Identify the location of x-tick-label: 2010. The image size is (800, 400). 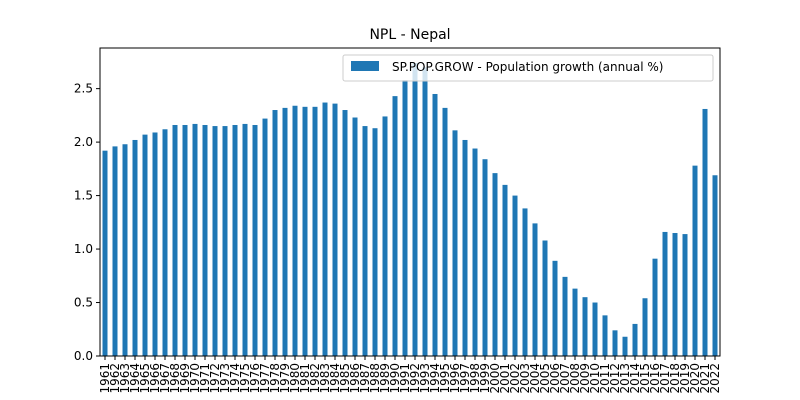
(595, 378).